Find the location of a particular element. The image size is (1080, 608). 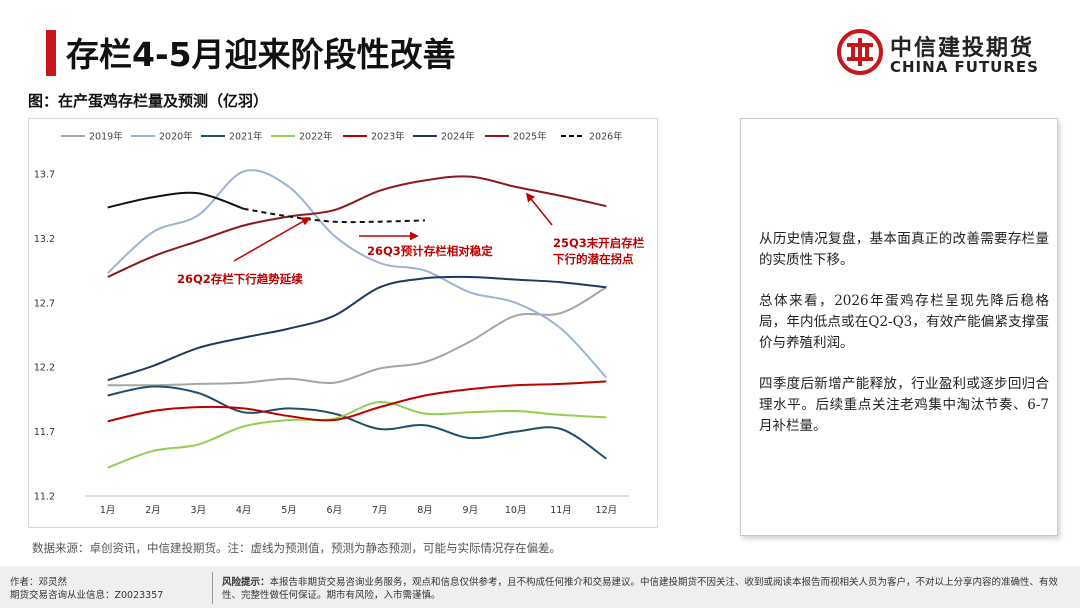

legend-label: 2026年 is located at coordinates (606, 137).